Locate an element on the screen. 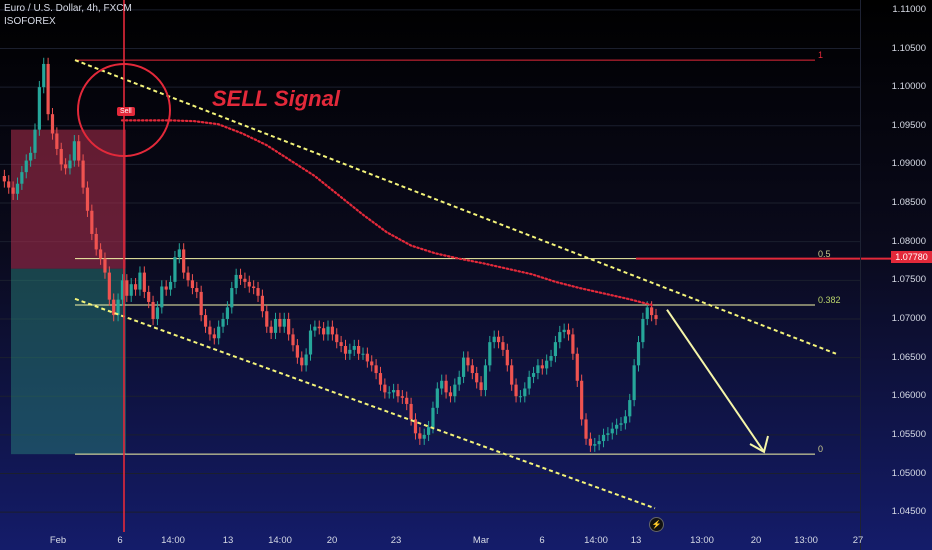 This screenshot has height=550, width=932. time-tick-label: Mar is located at coordinates (481, 540).